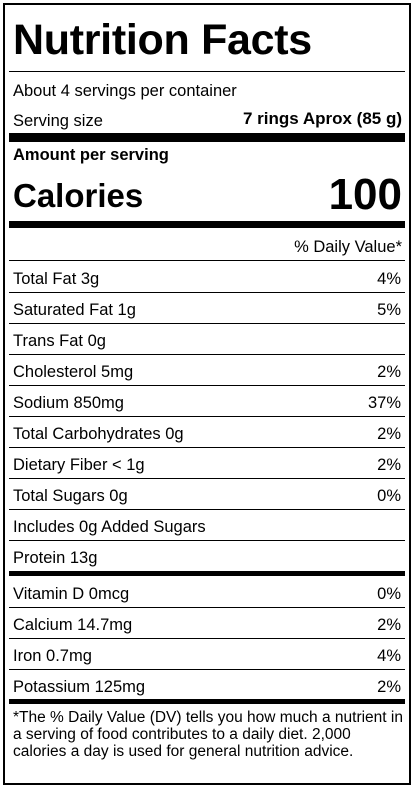 The width and height of the screenshot is (416, 788). What do you see at coordinates (322, 118) in the screenshot?
I see `serving-size-value: 7 rings Aprox (85 g)` at bounding box center [322, 118].